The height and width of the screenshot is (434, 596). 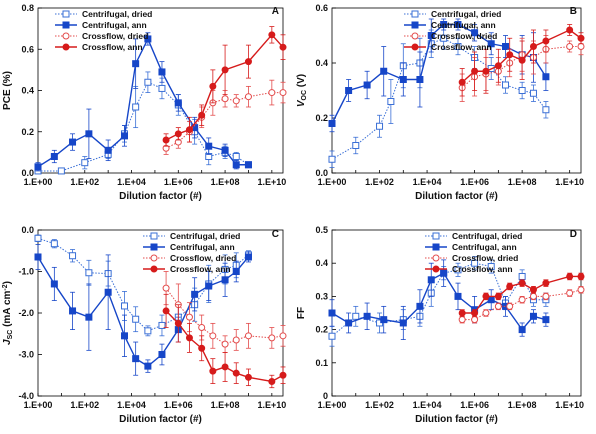 What do you see at coordinates (482, 269) in the screenshot?
I see `legend-entry: Crossflow, ann` at bounding box center [482, 269].